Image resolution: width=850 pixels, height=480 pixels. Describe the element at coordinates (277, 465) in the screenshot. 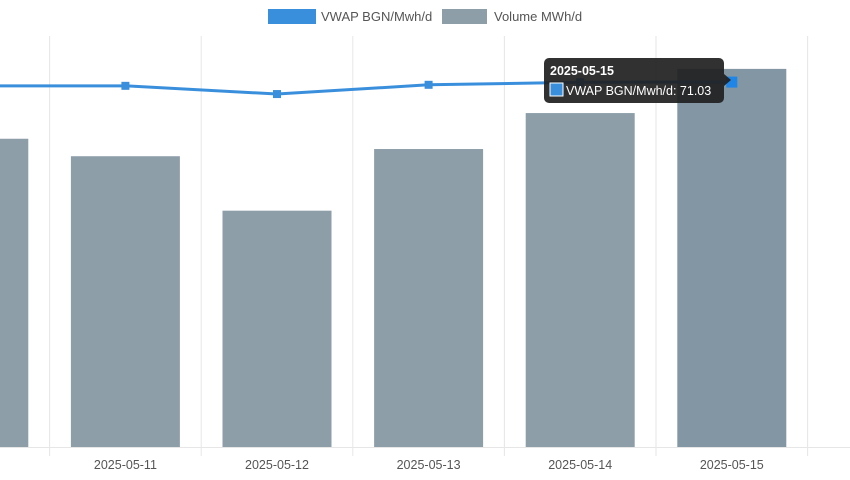

I see `x-tick-label: 2025-05-12` at that location.